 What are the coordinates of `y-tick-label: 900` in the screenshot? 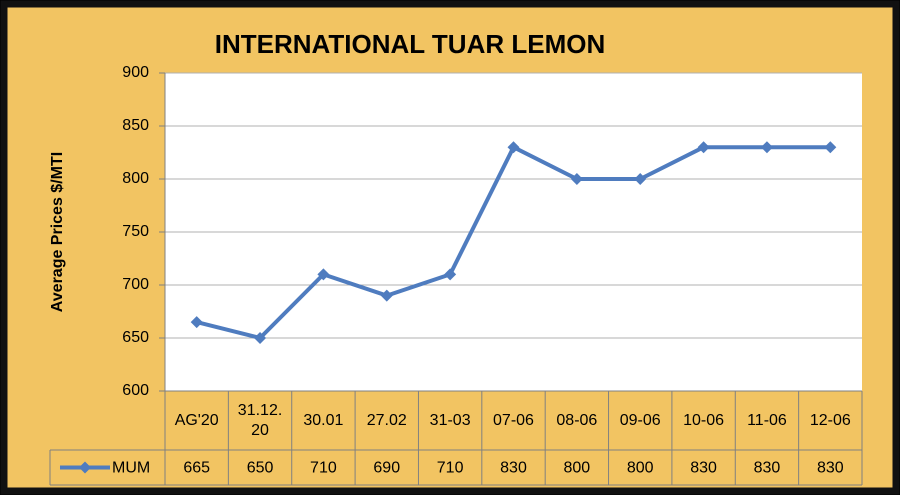 It's located at (135, 72).